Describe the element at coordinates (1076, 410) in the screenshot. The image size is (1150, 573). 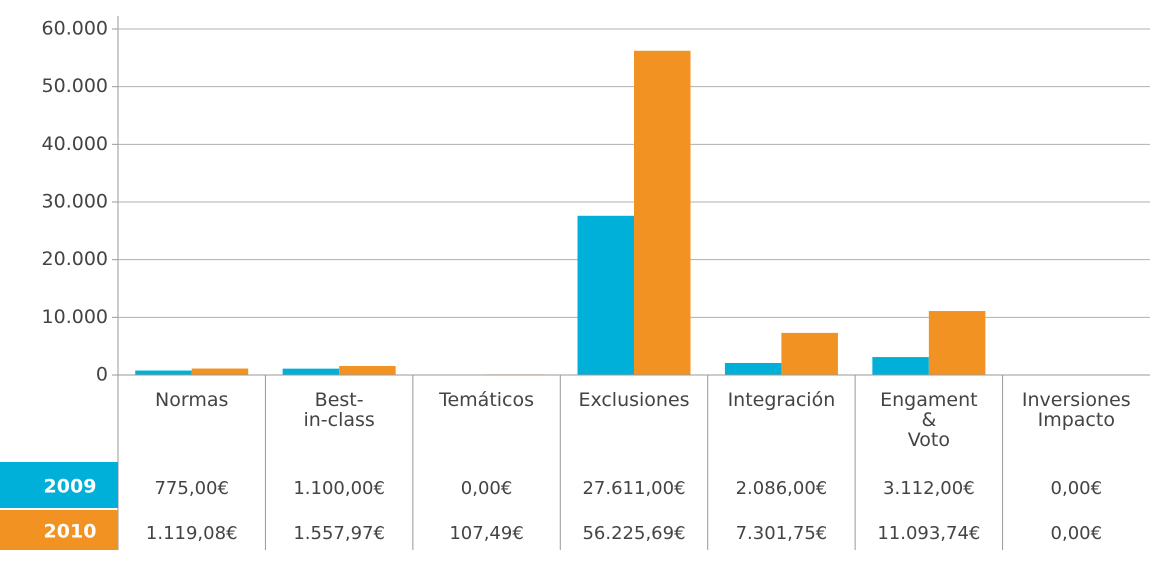
I see `x-tick-label: Inversiones Impacto` at that location.